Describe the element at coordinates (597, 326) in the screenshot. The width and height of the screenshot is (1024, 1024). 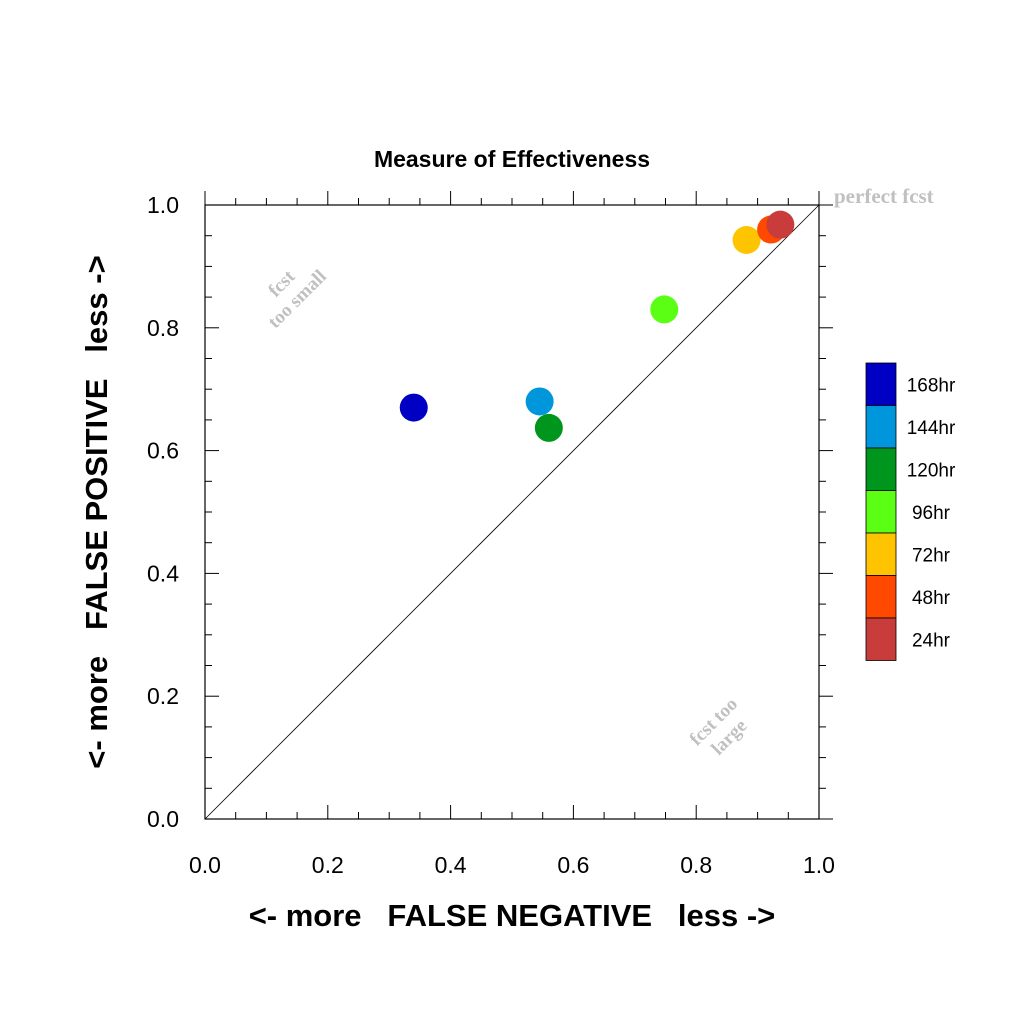
I see `data-points` at that location.